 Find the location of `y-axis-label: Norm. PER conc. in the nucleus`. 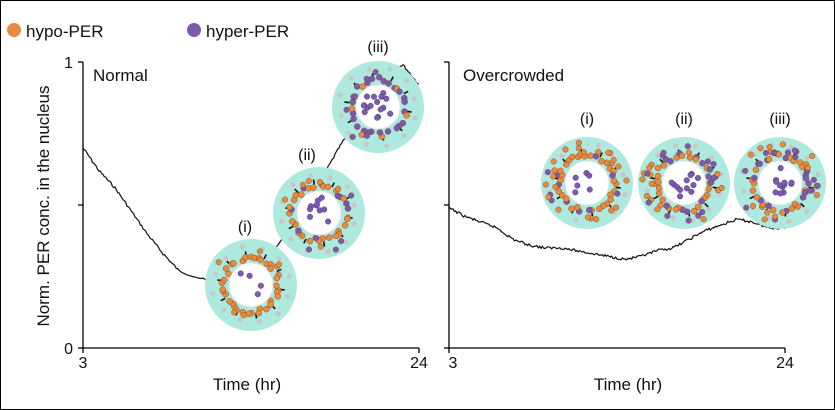

y-axis-label: Norm. PER conc. in the nucleus is located at coordinates (43, 206).